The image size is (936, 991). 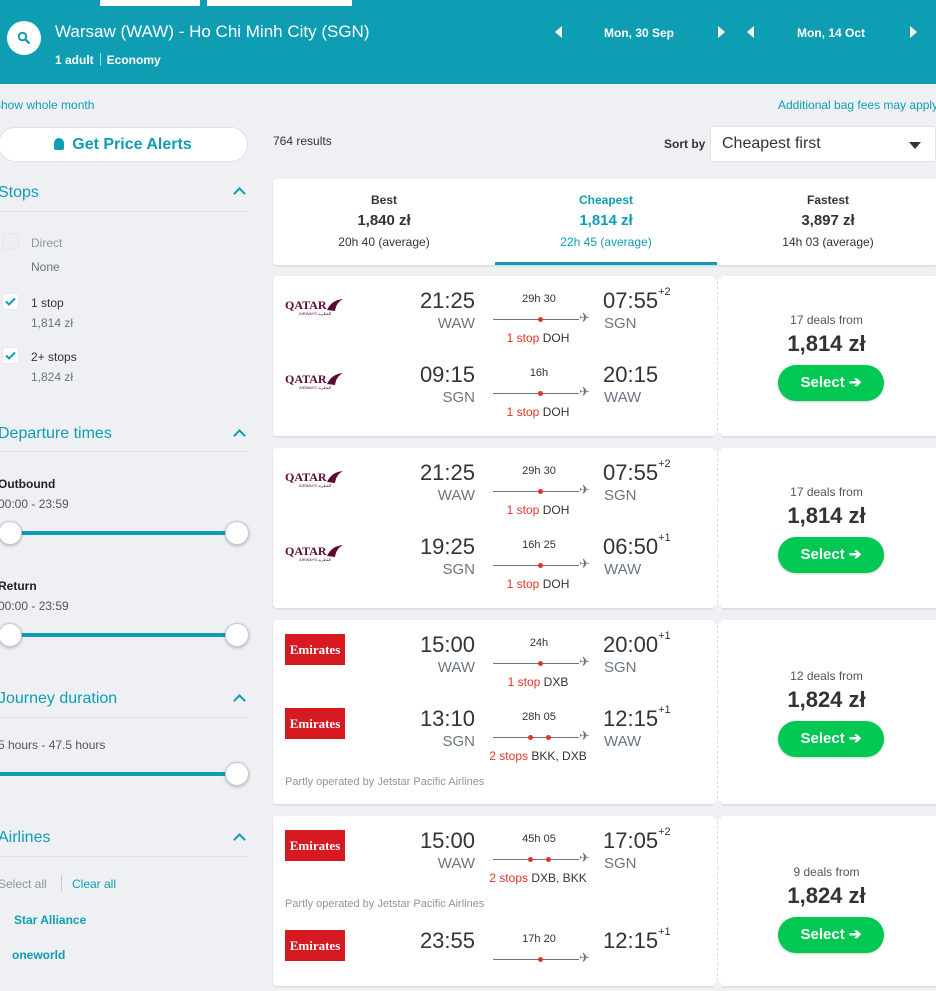 I want to click on arrival-airport: WAW, so click(x=623, y=569).